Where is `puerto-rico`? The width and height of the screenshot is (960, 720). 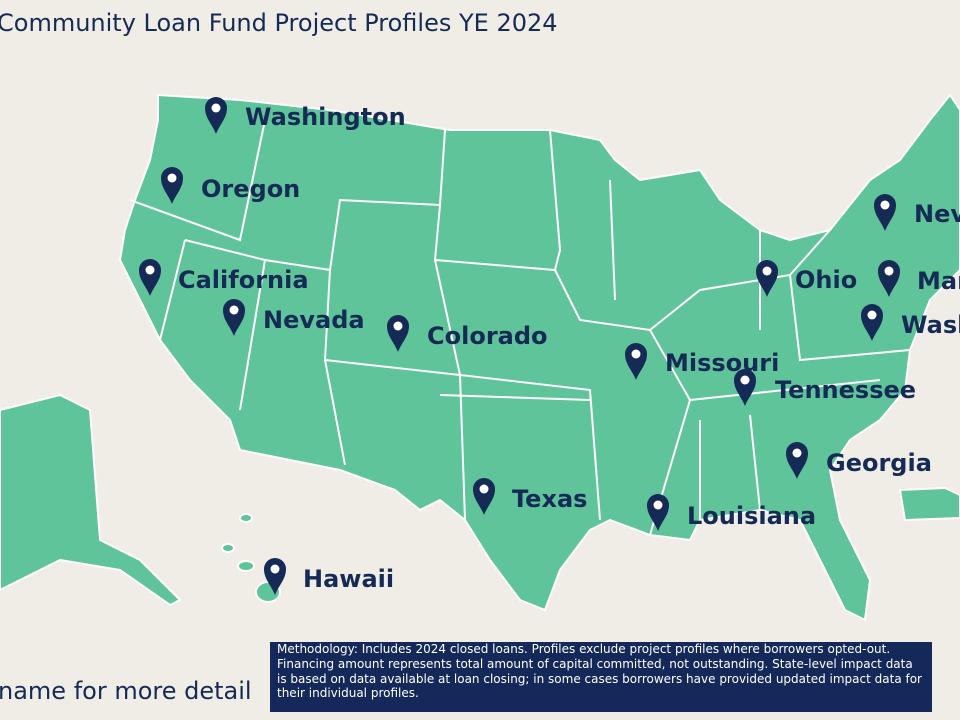 puerto-rico is located at coordinates (929, 504).